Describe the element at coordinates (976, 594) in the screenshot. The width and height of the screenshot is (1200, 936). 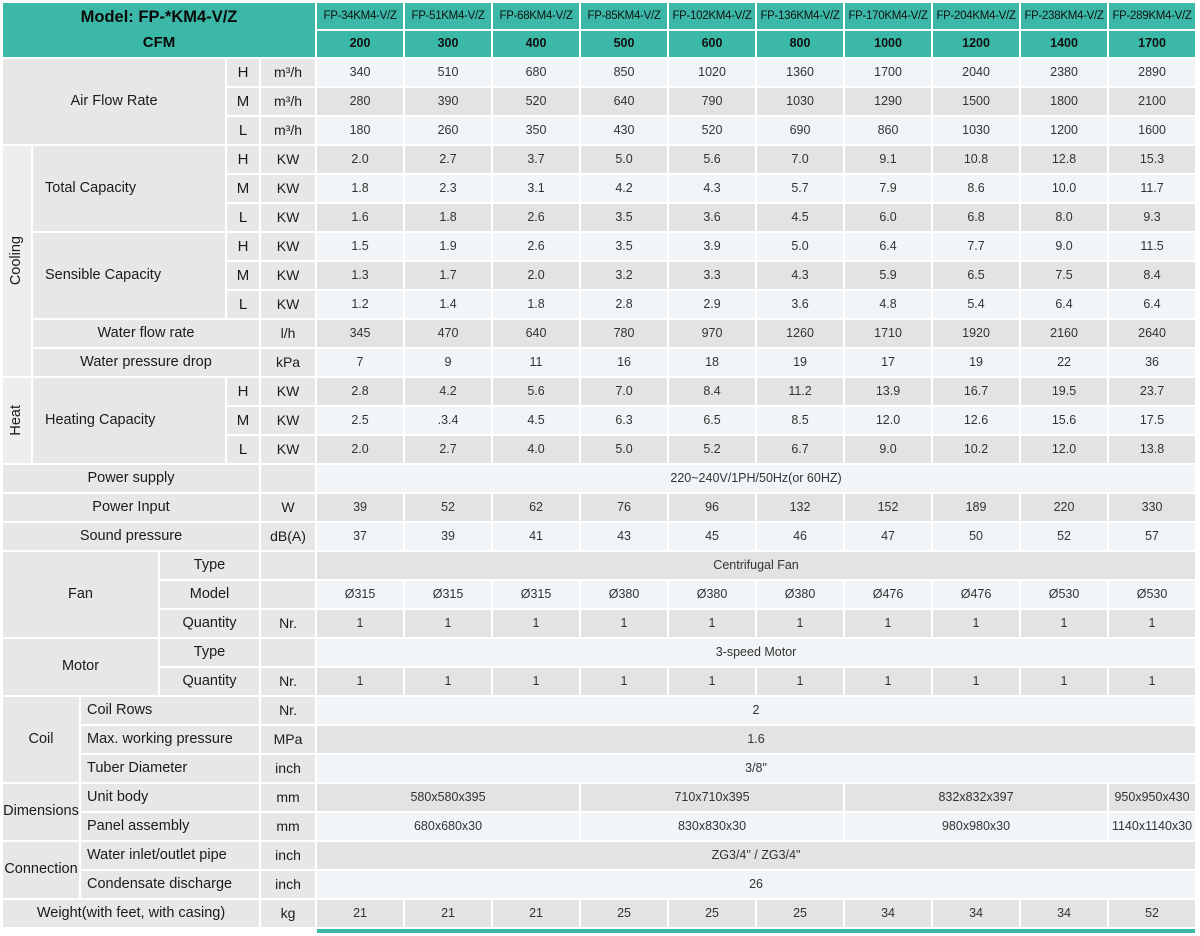
I see `value-cell: Ø476` at that location.